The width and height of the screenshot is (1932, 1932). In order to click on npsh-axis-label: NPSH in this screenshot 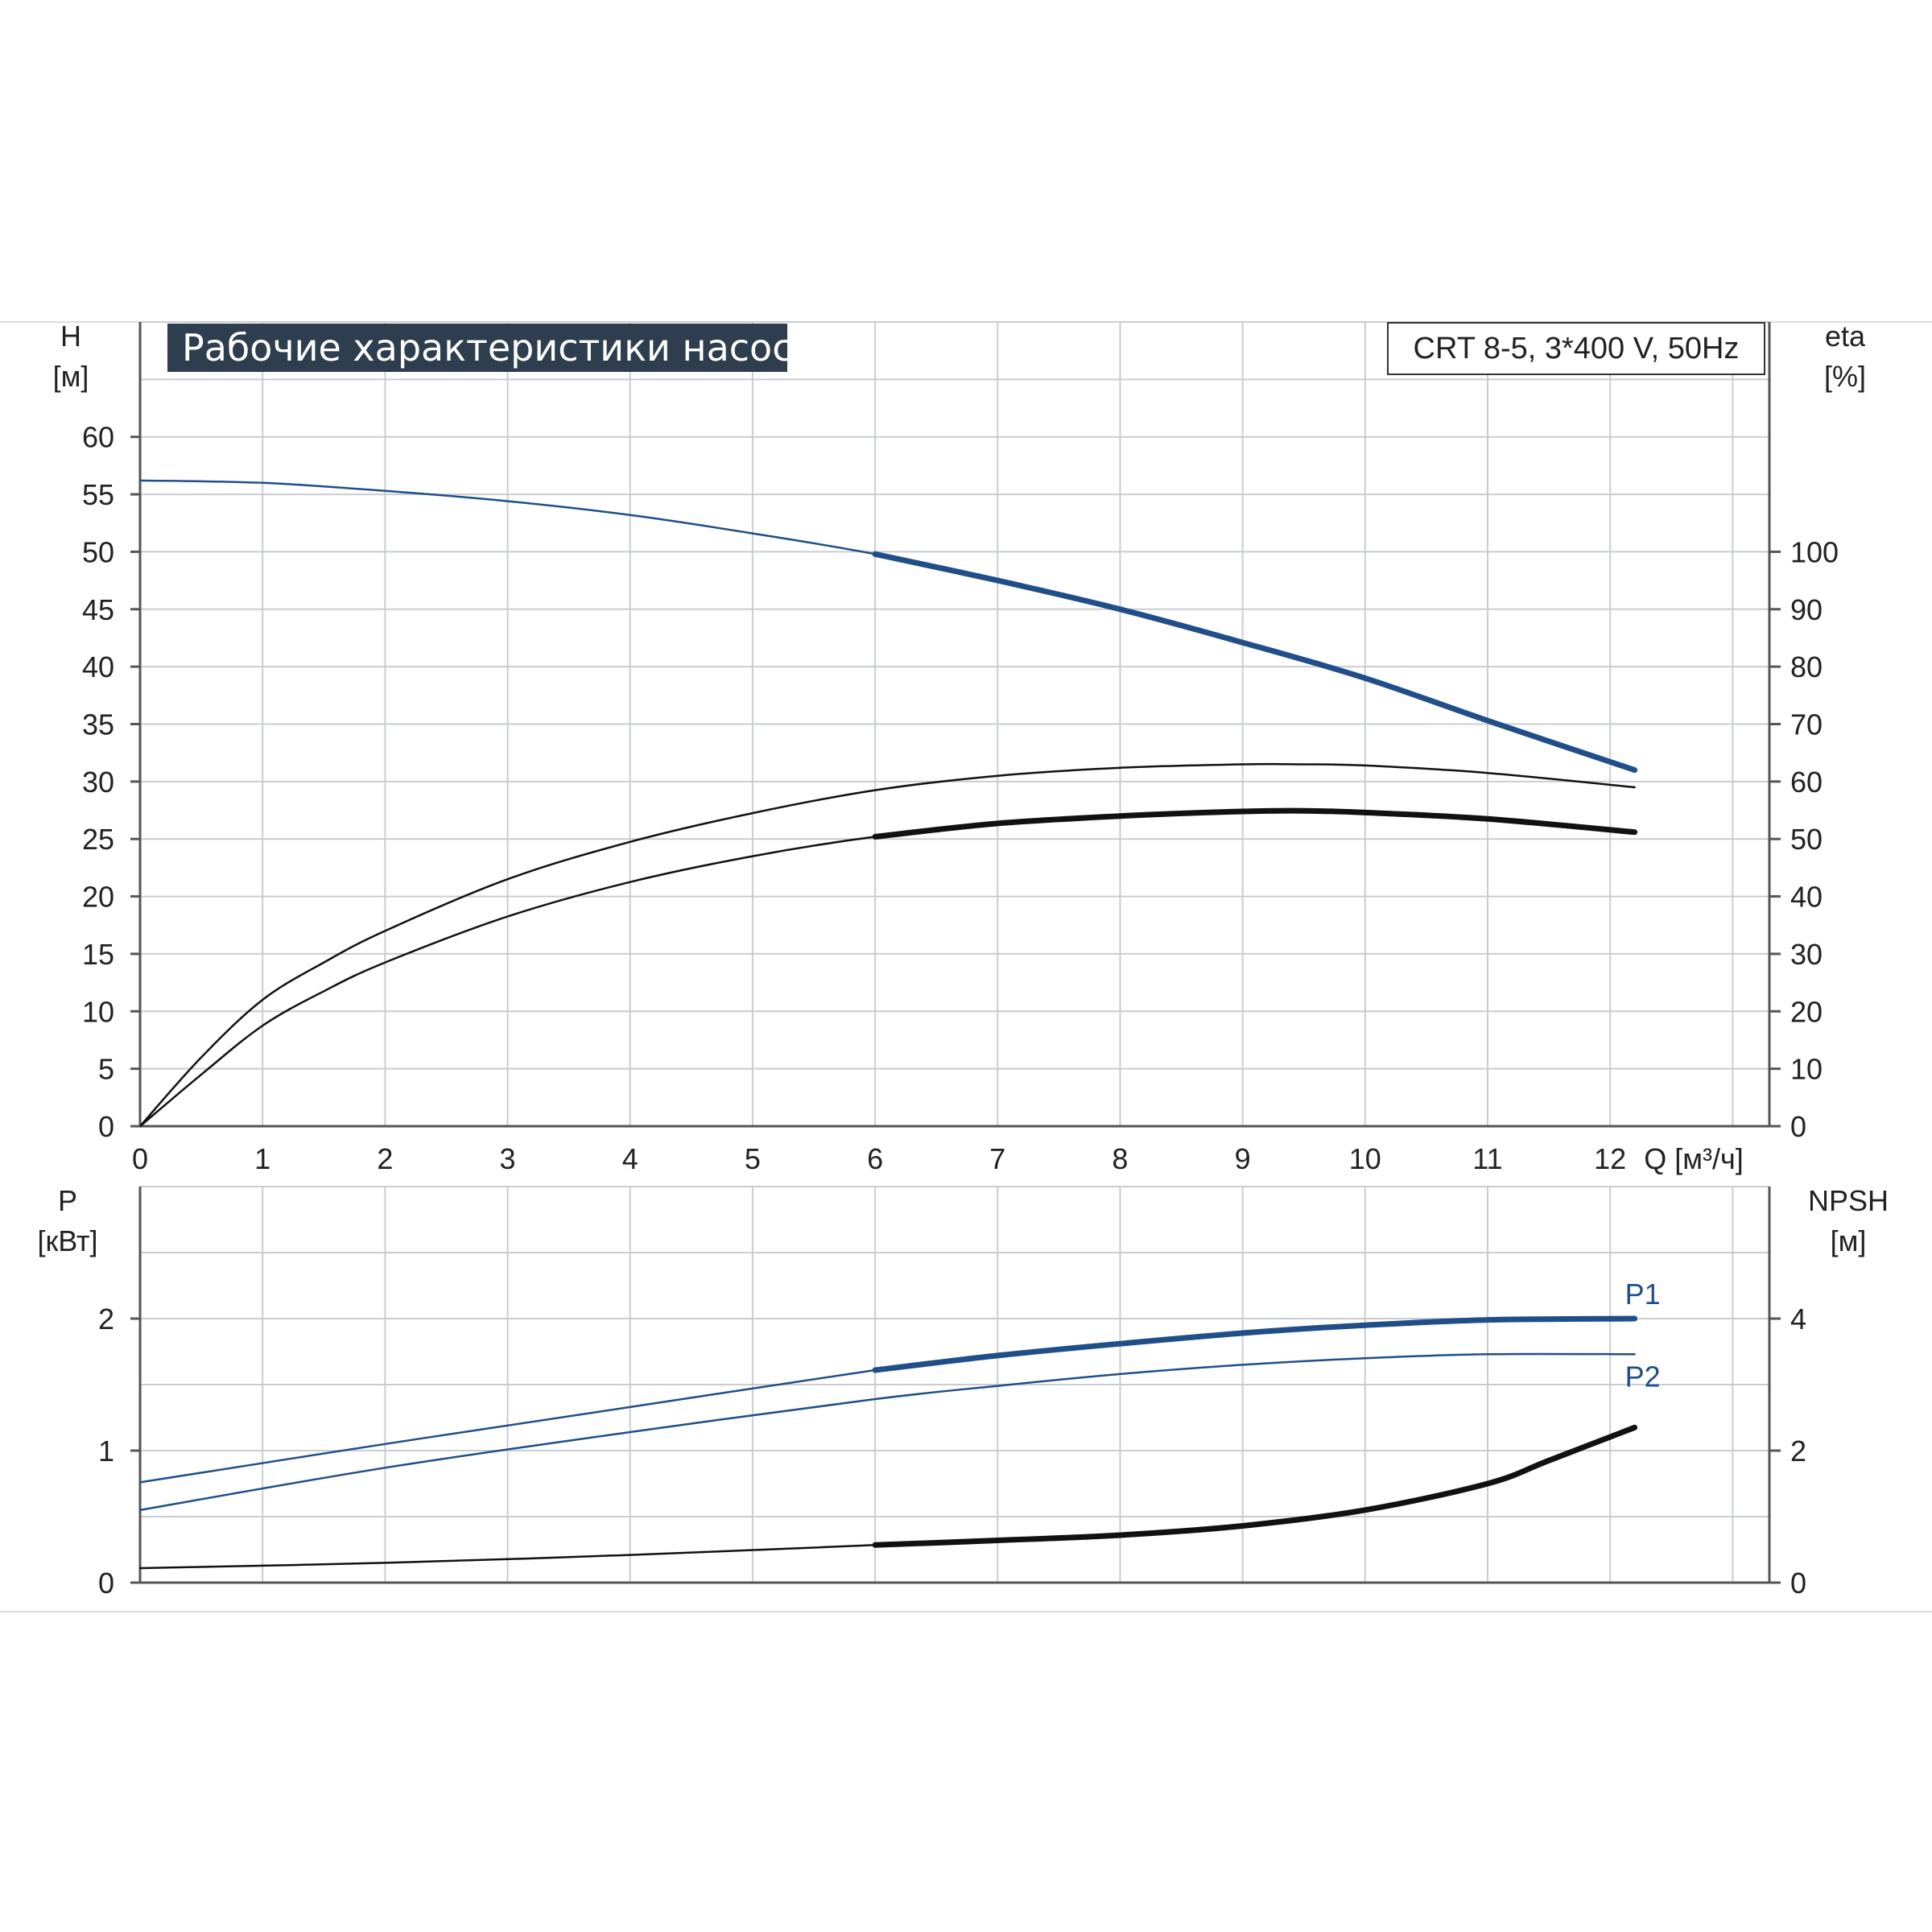, I will do `click(1849, 1200)`.